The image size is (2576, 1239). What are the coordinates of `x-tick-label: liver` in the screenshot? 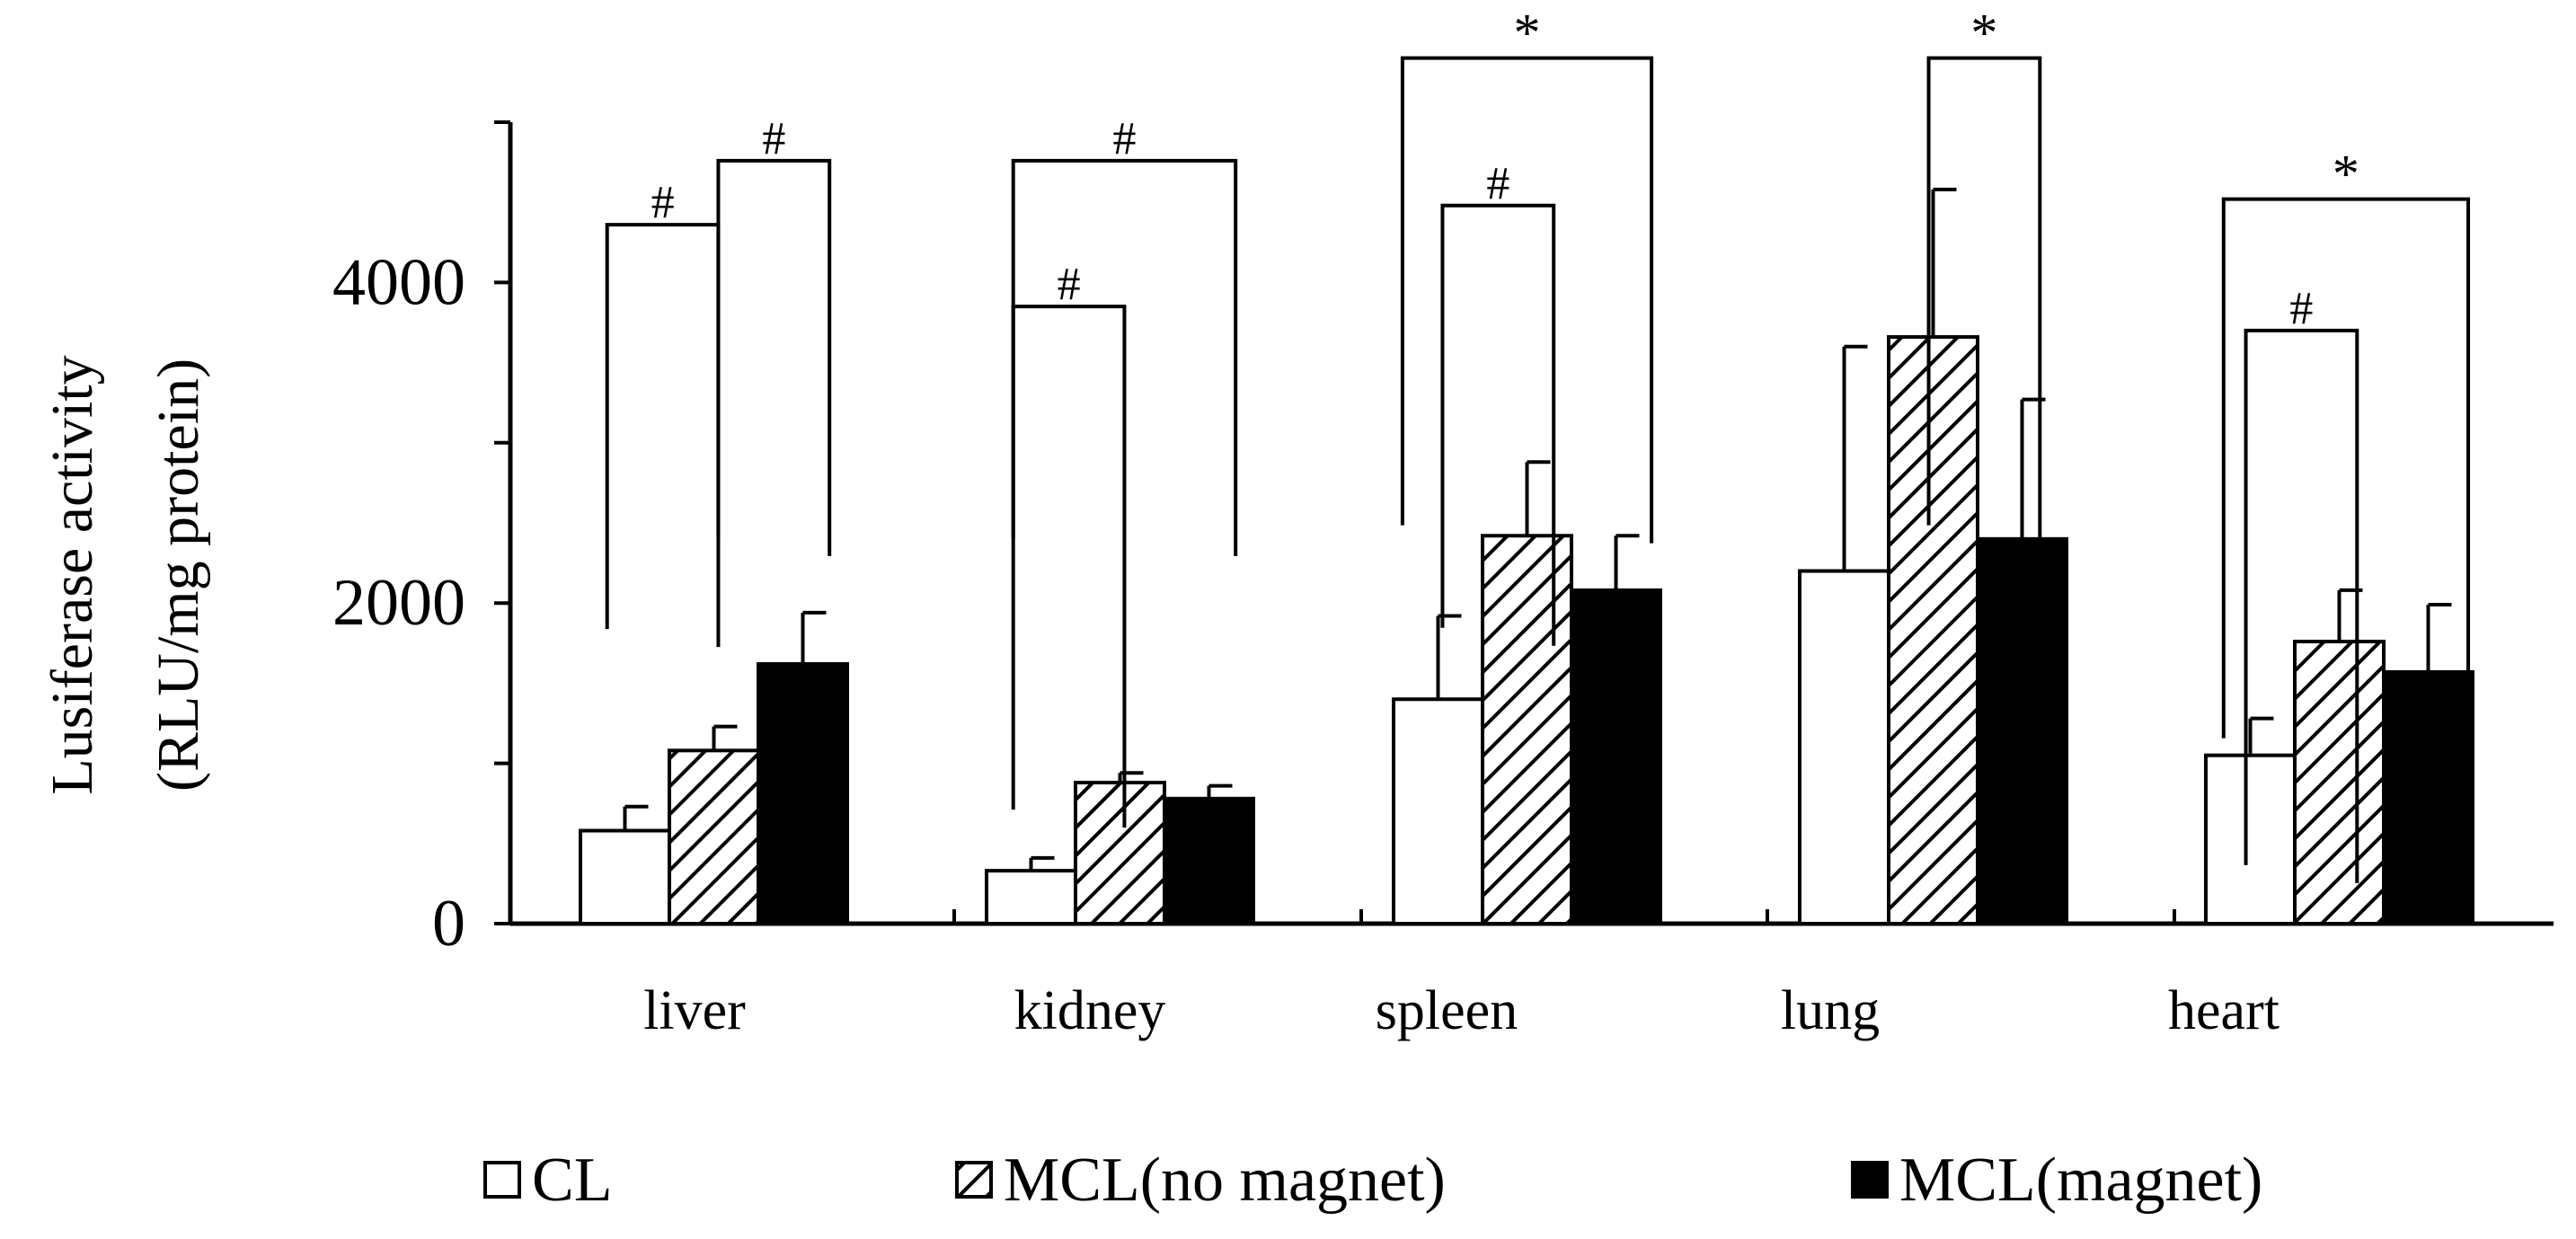 It's located at (694, 1010).